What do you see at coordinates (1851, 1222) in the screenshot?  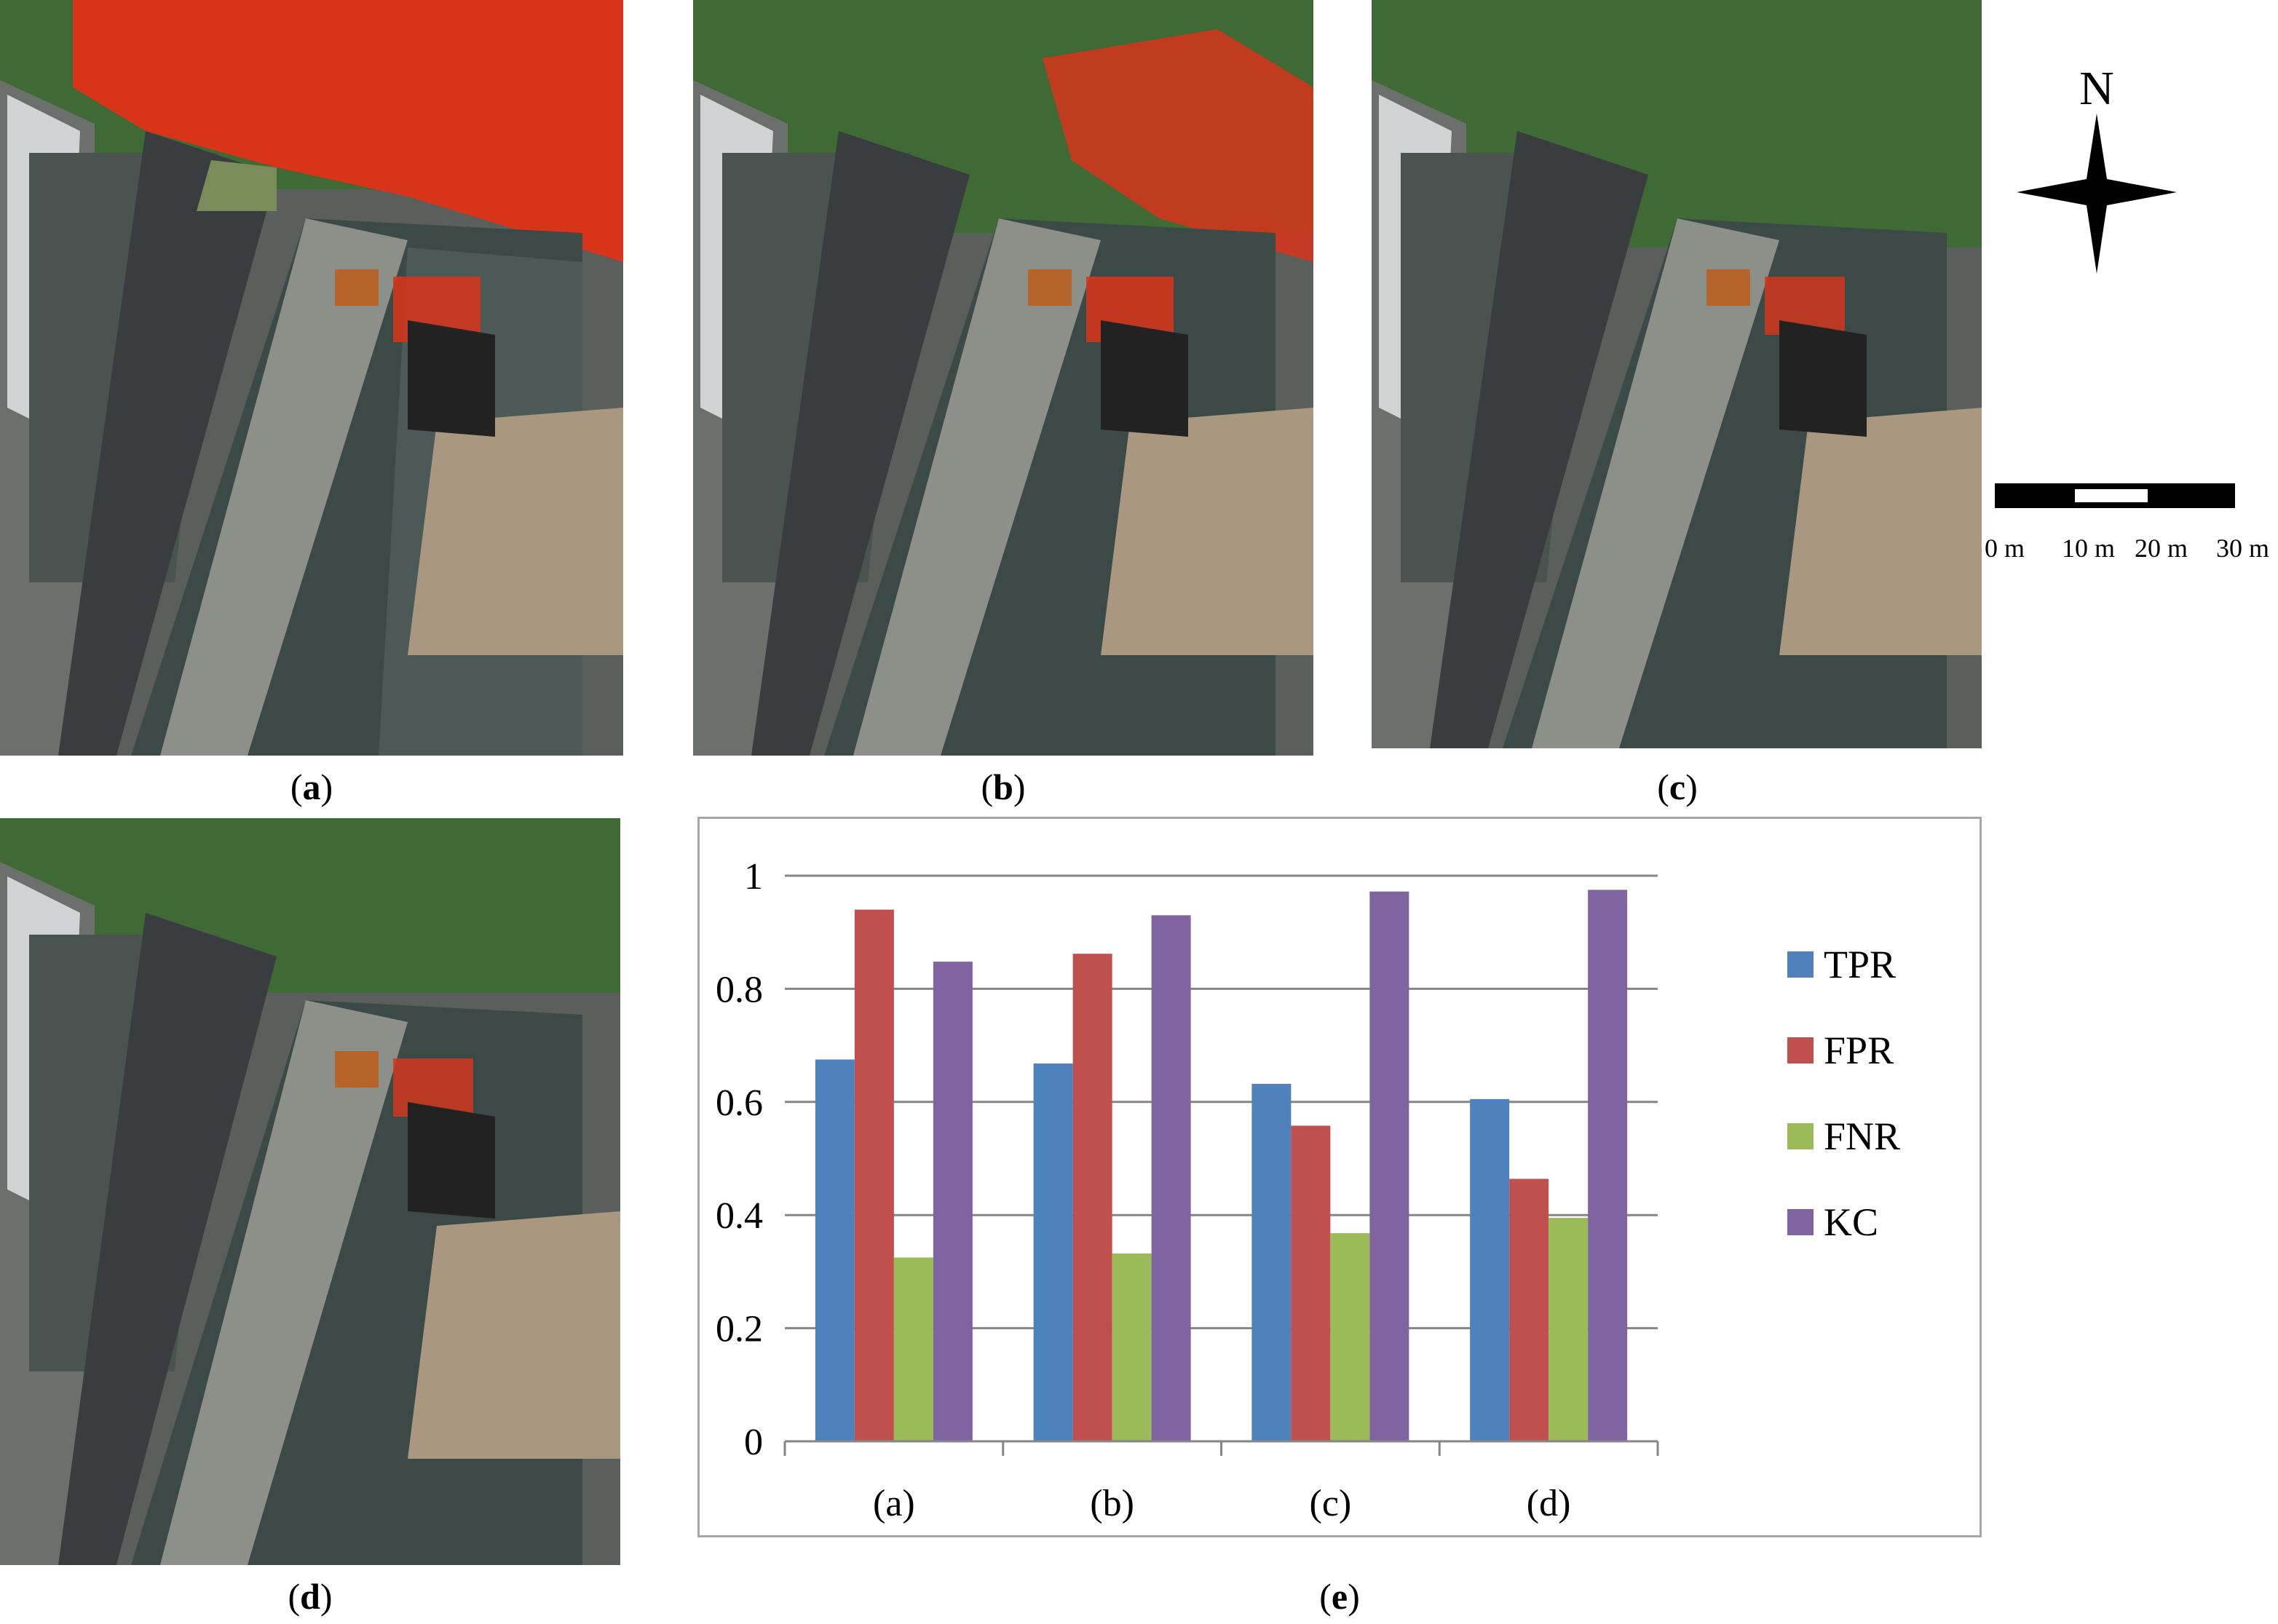 I see `legend-label-kc: KC` at bounding box center [1851, 1222].